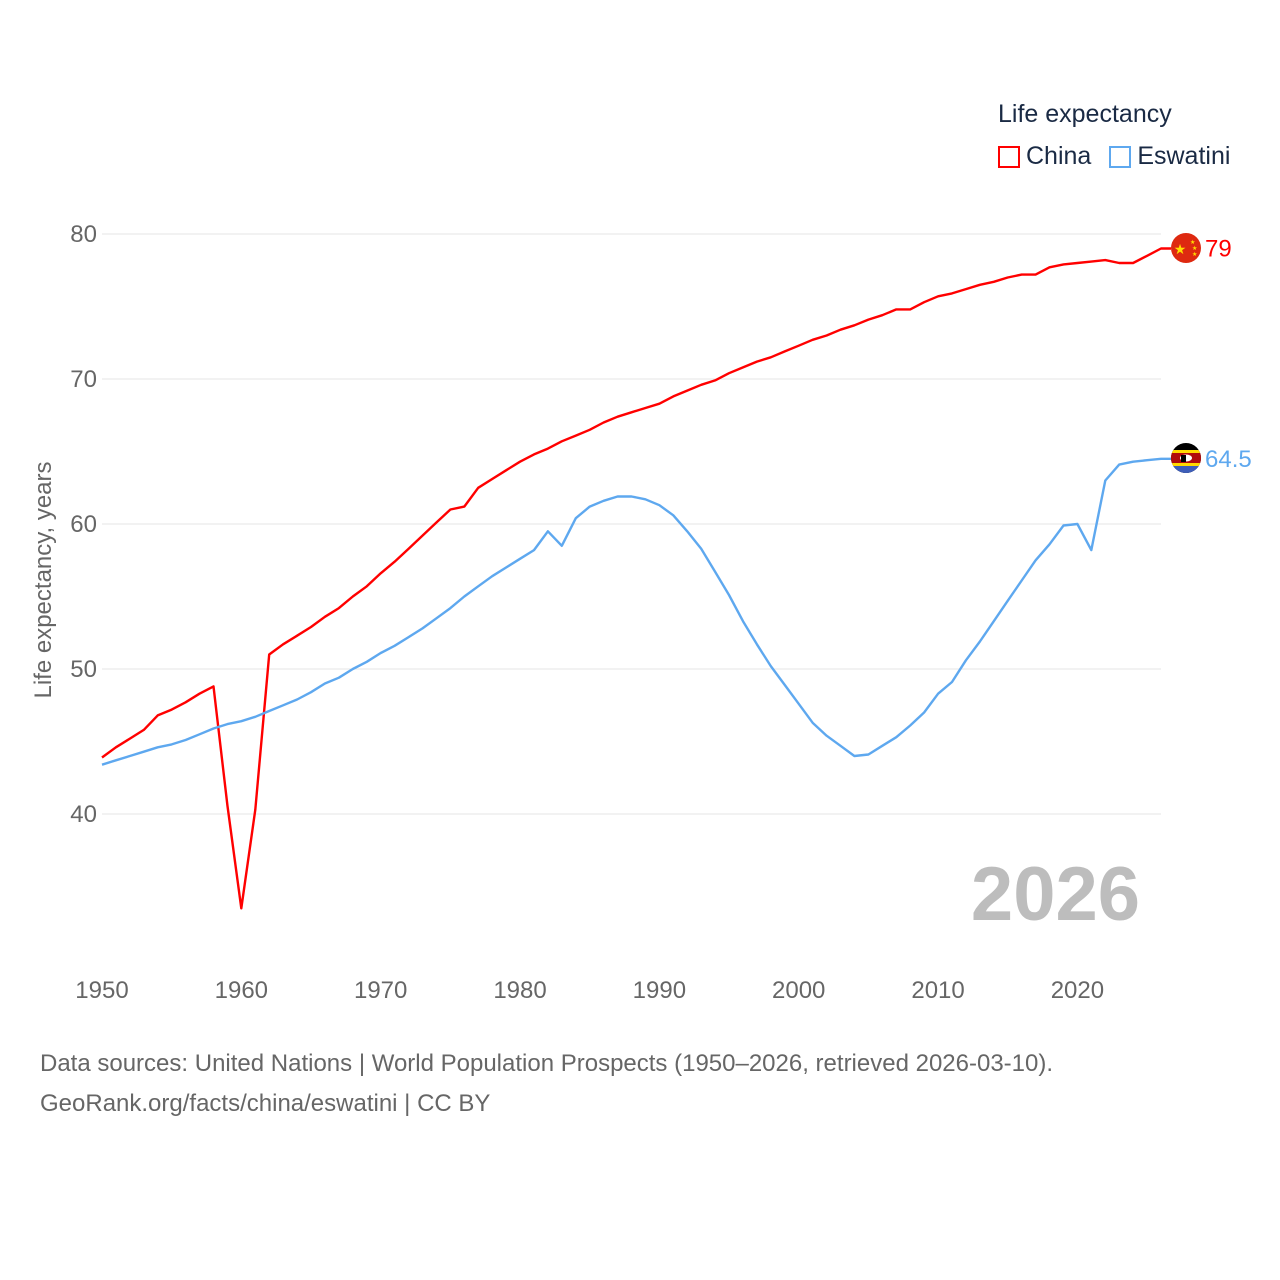  I want to click on legend: China Eswatini, so click(1114, 156).